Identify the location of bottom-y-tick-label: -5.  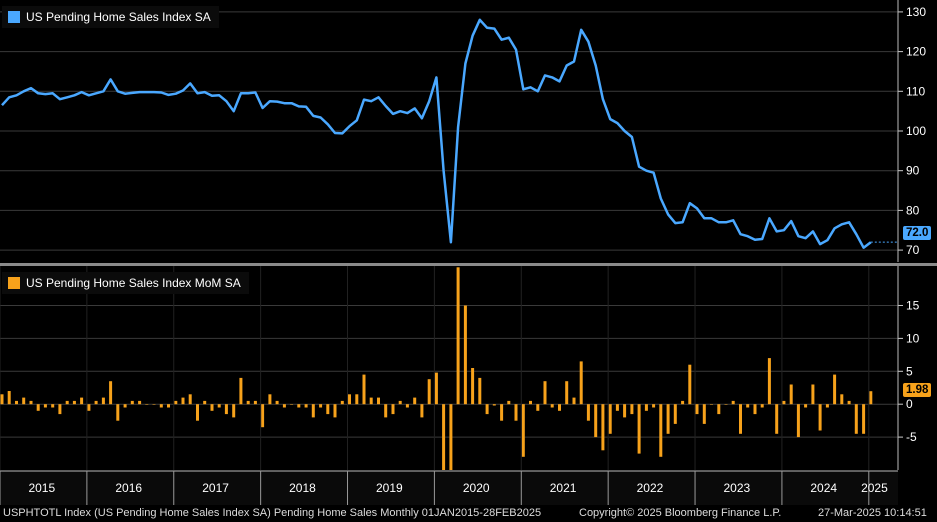
(911, 437).